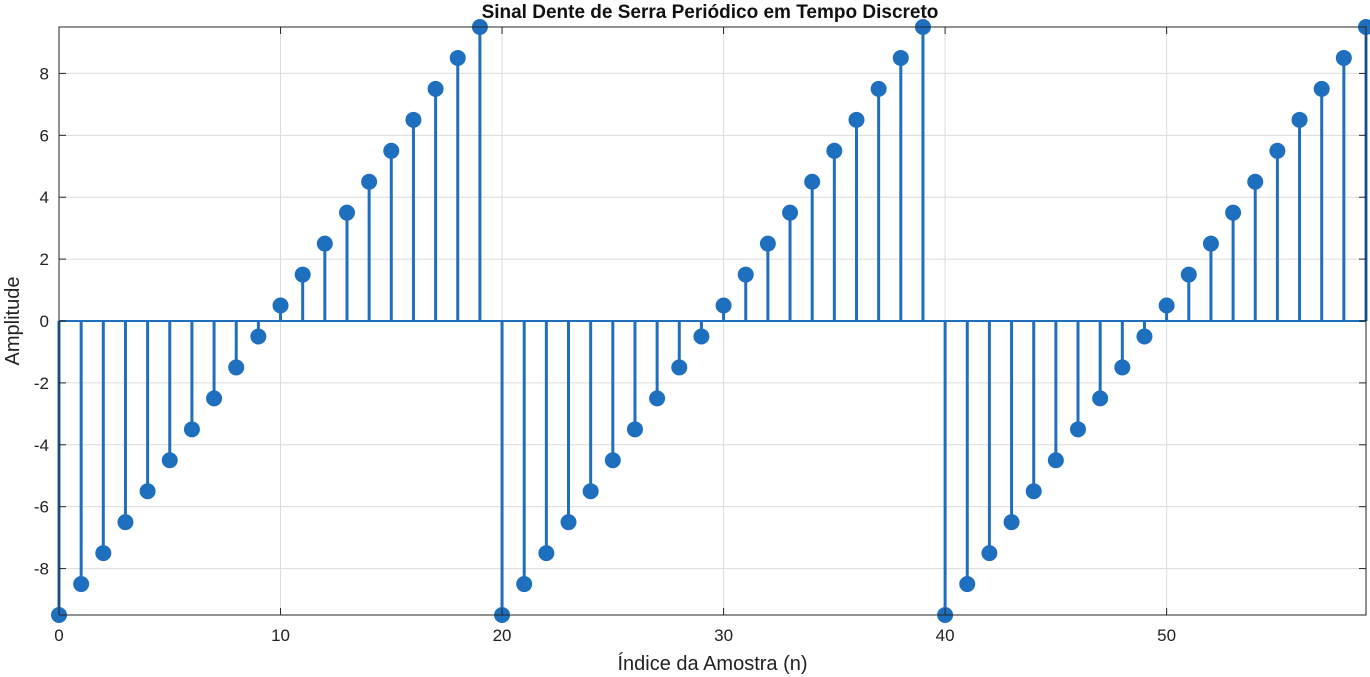  Describe the element at coordinates (945, 635) in the screenshot. I see `x-tick-label: 40` at that location.